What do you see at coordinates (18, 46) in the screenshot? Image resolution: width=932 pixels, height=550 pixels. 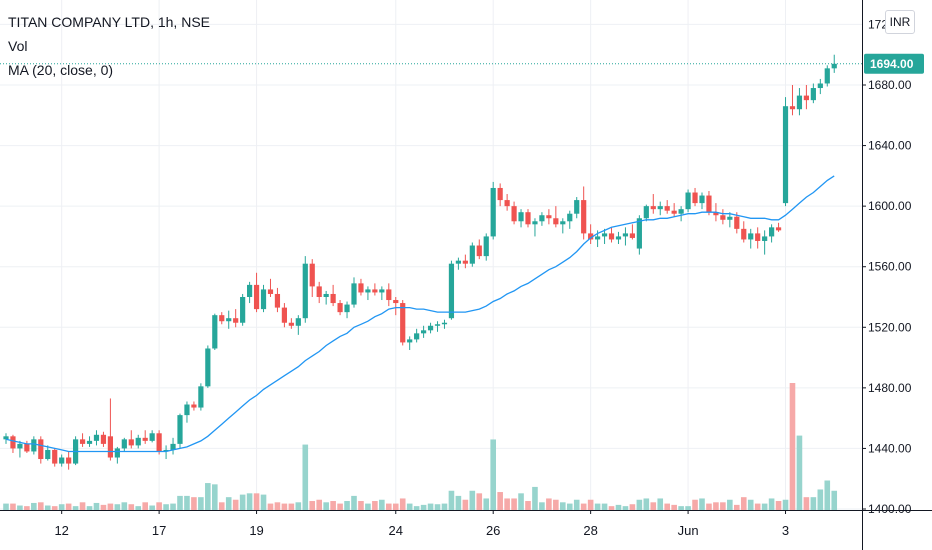 I see `legend-volume: Vol` at bounding box center [18, 46].